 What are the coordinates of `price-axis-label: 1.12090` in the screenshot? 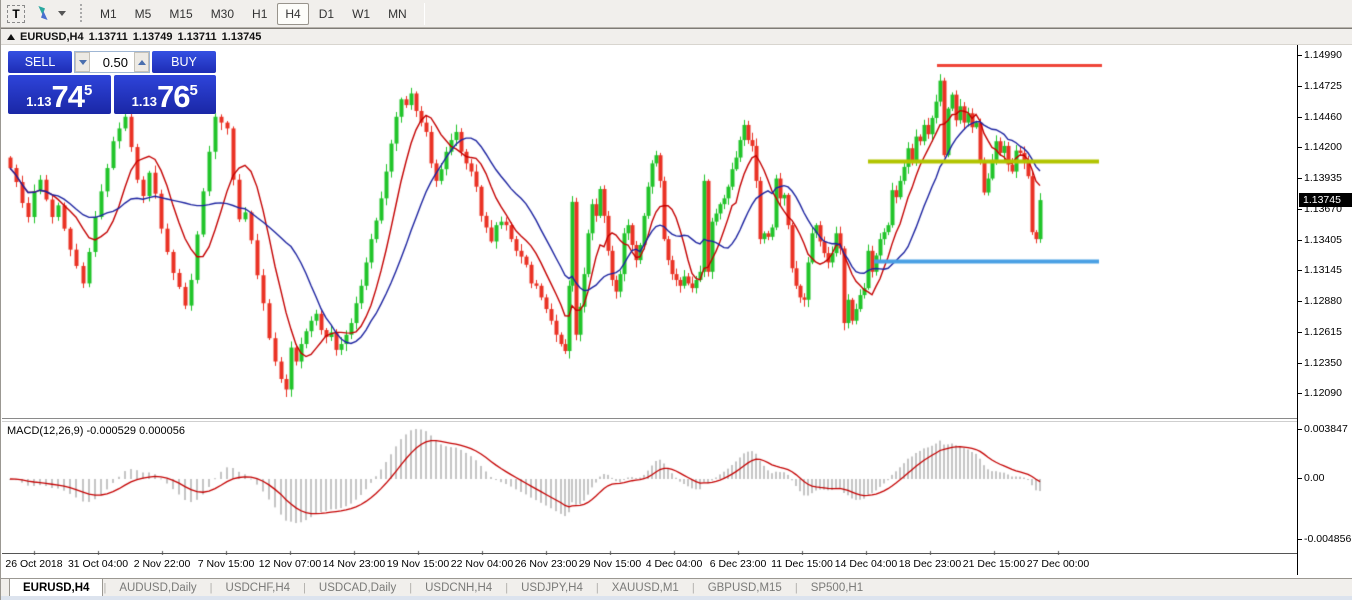 It's located at (1320, 392).